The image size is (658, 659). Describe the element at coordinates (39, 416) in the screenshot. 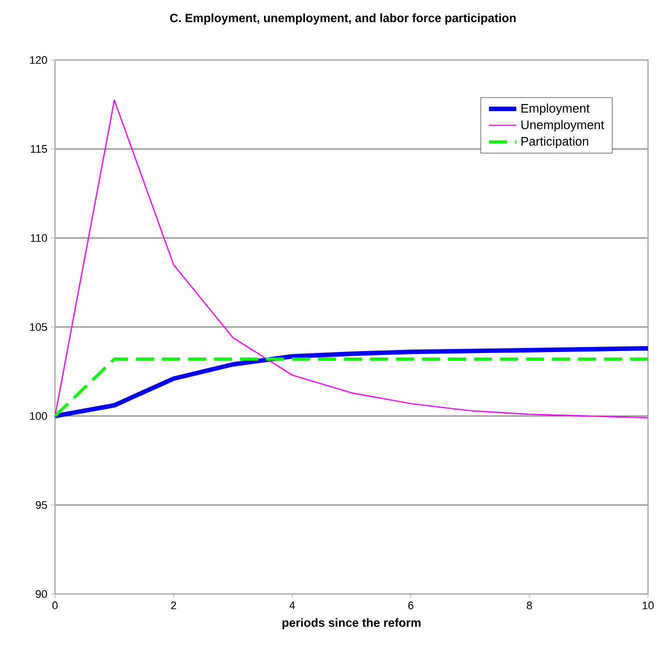

I see `y-tick-label: 100` at that location.